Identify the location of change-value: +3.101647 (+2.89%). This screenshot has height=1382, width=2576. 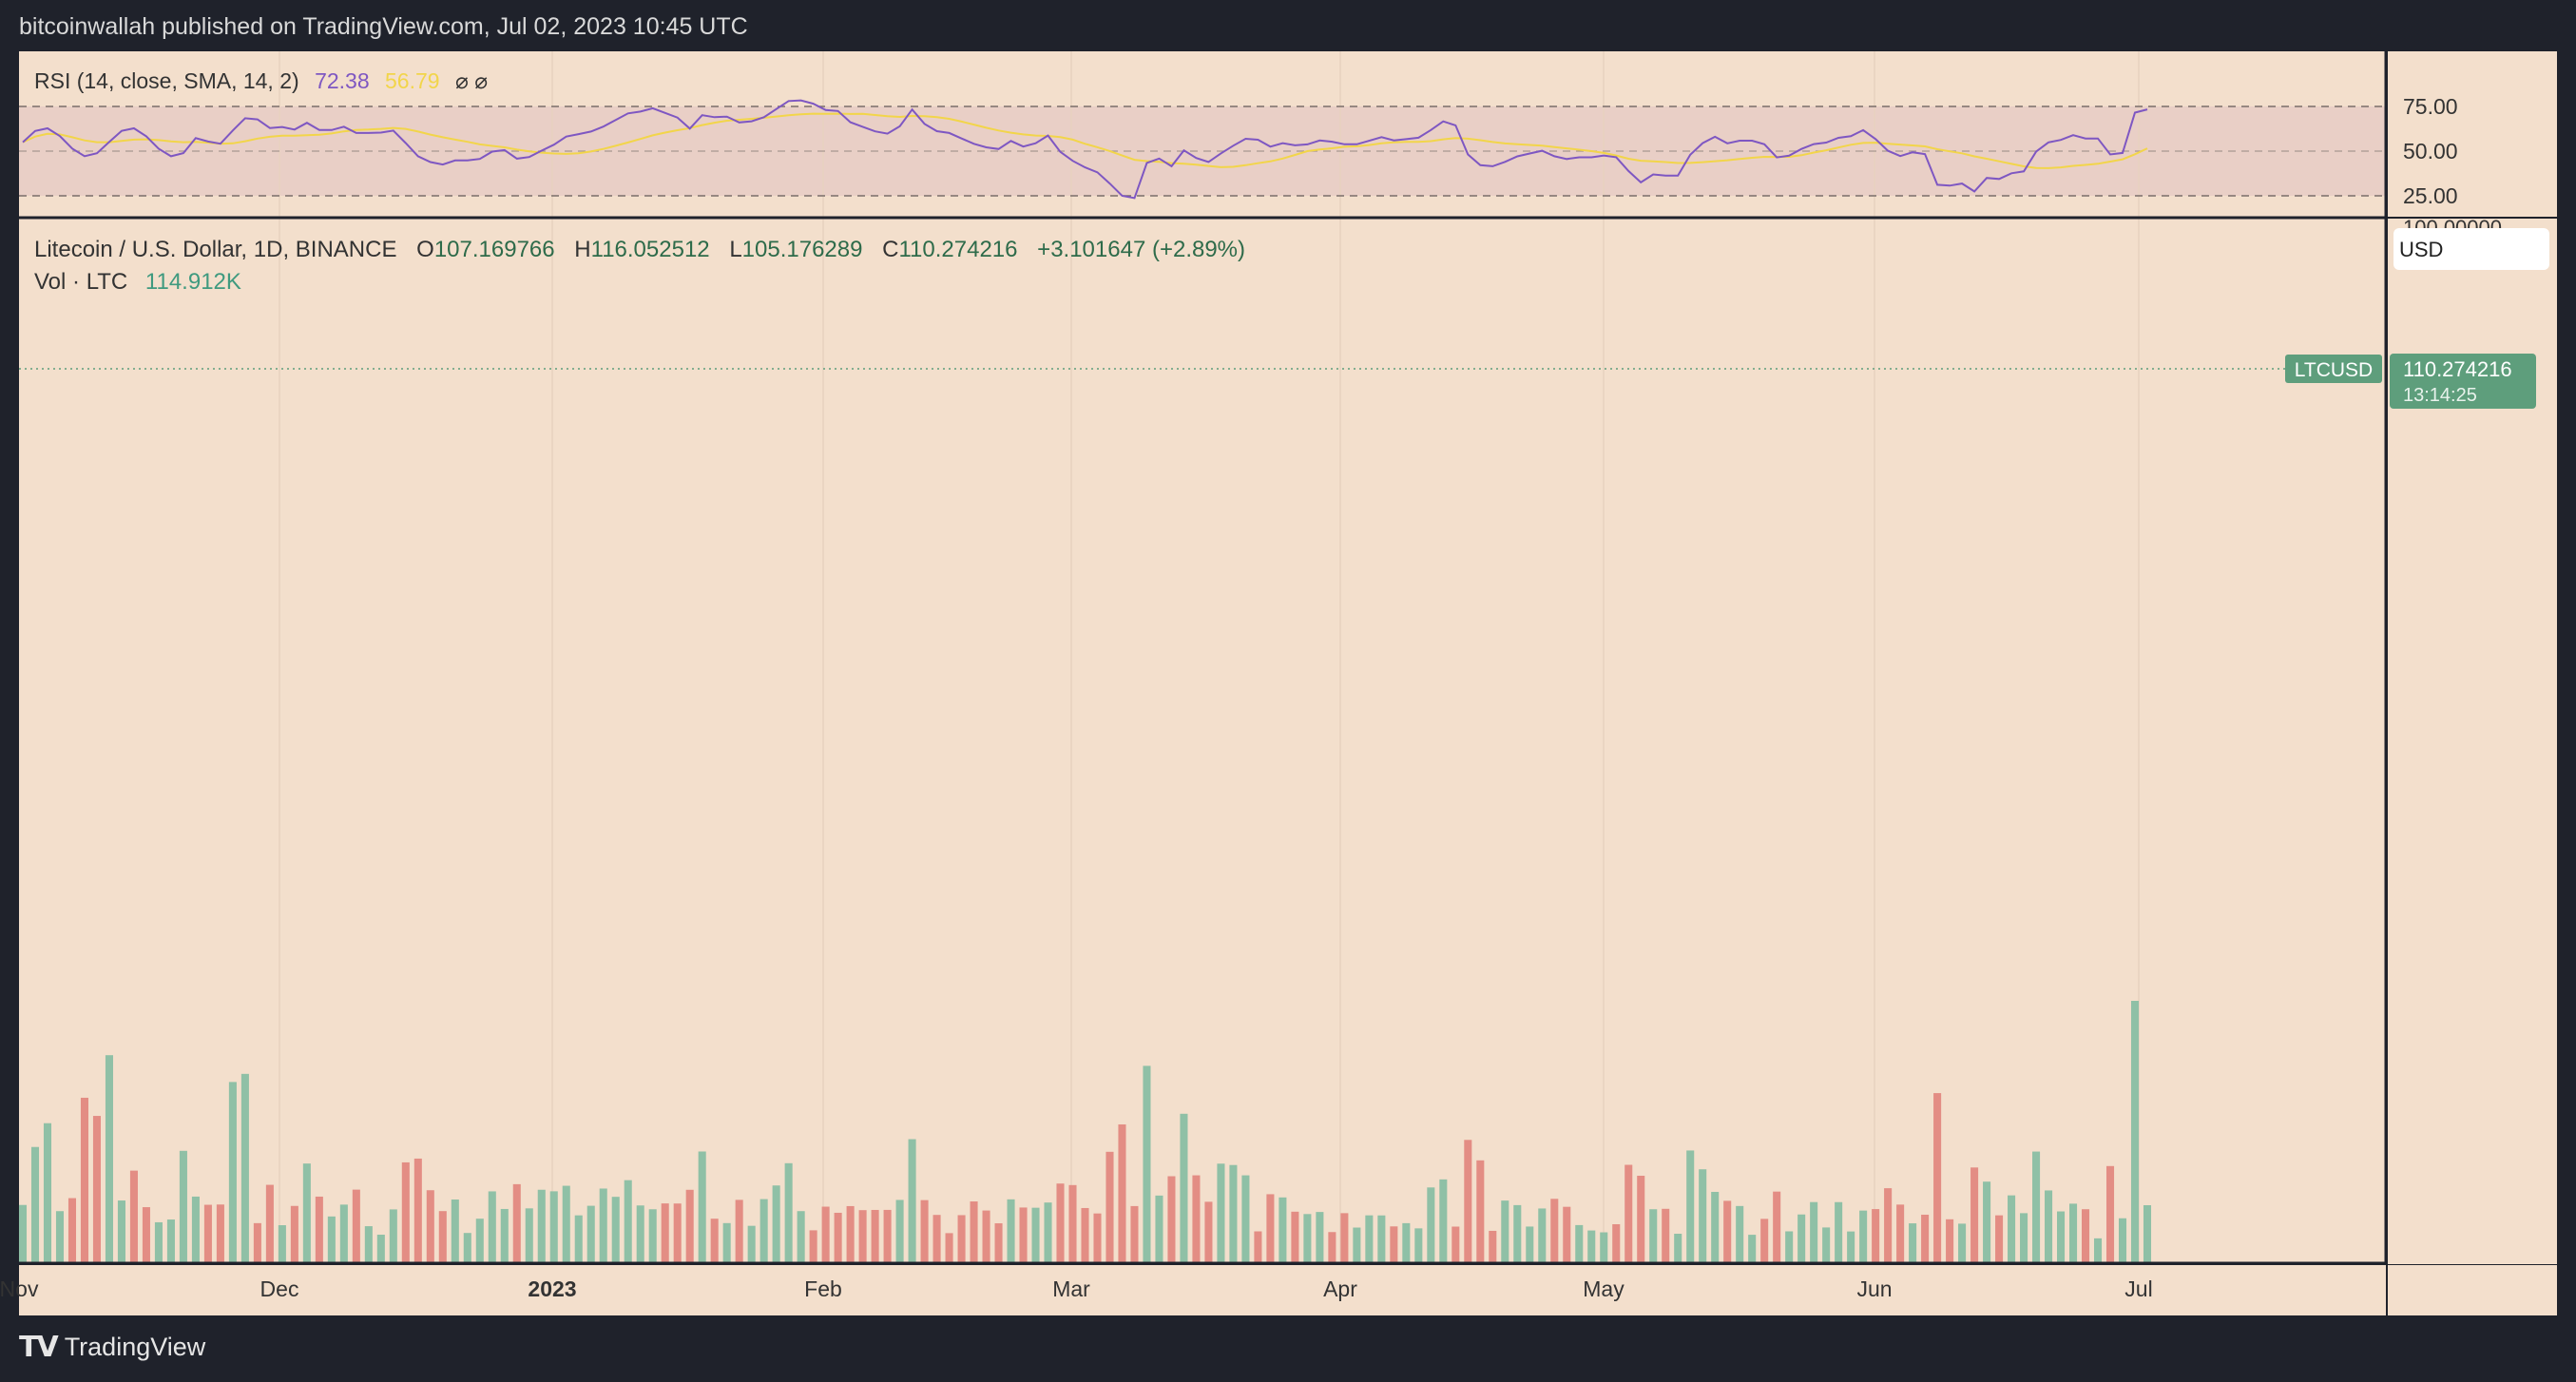
(1141, 250).